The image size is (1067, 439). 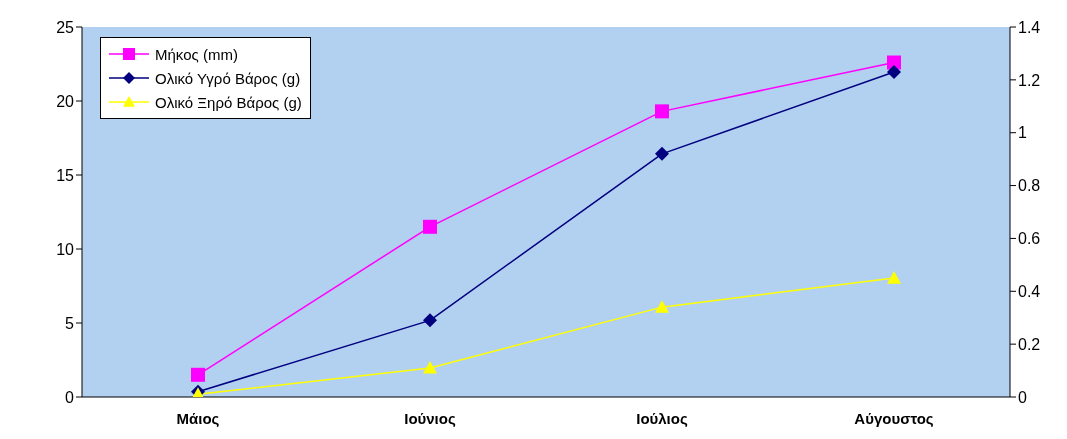 I want to click on y-tick-label: 25, so click(x=65, y=27).